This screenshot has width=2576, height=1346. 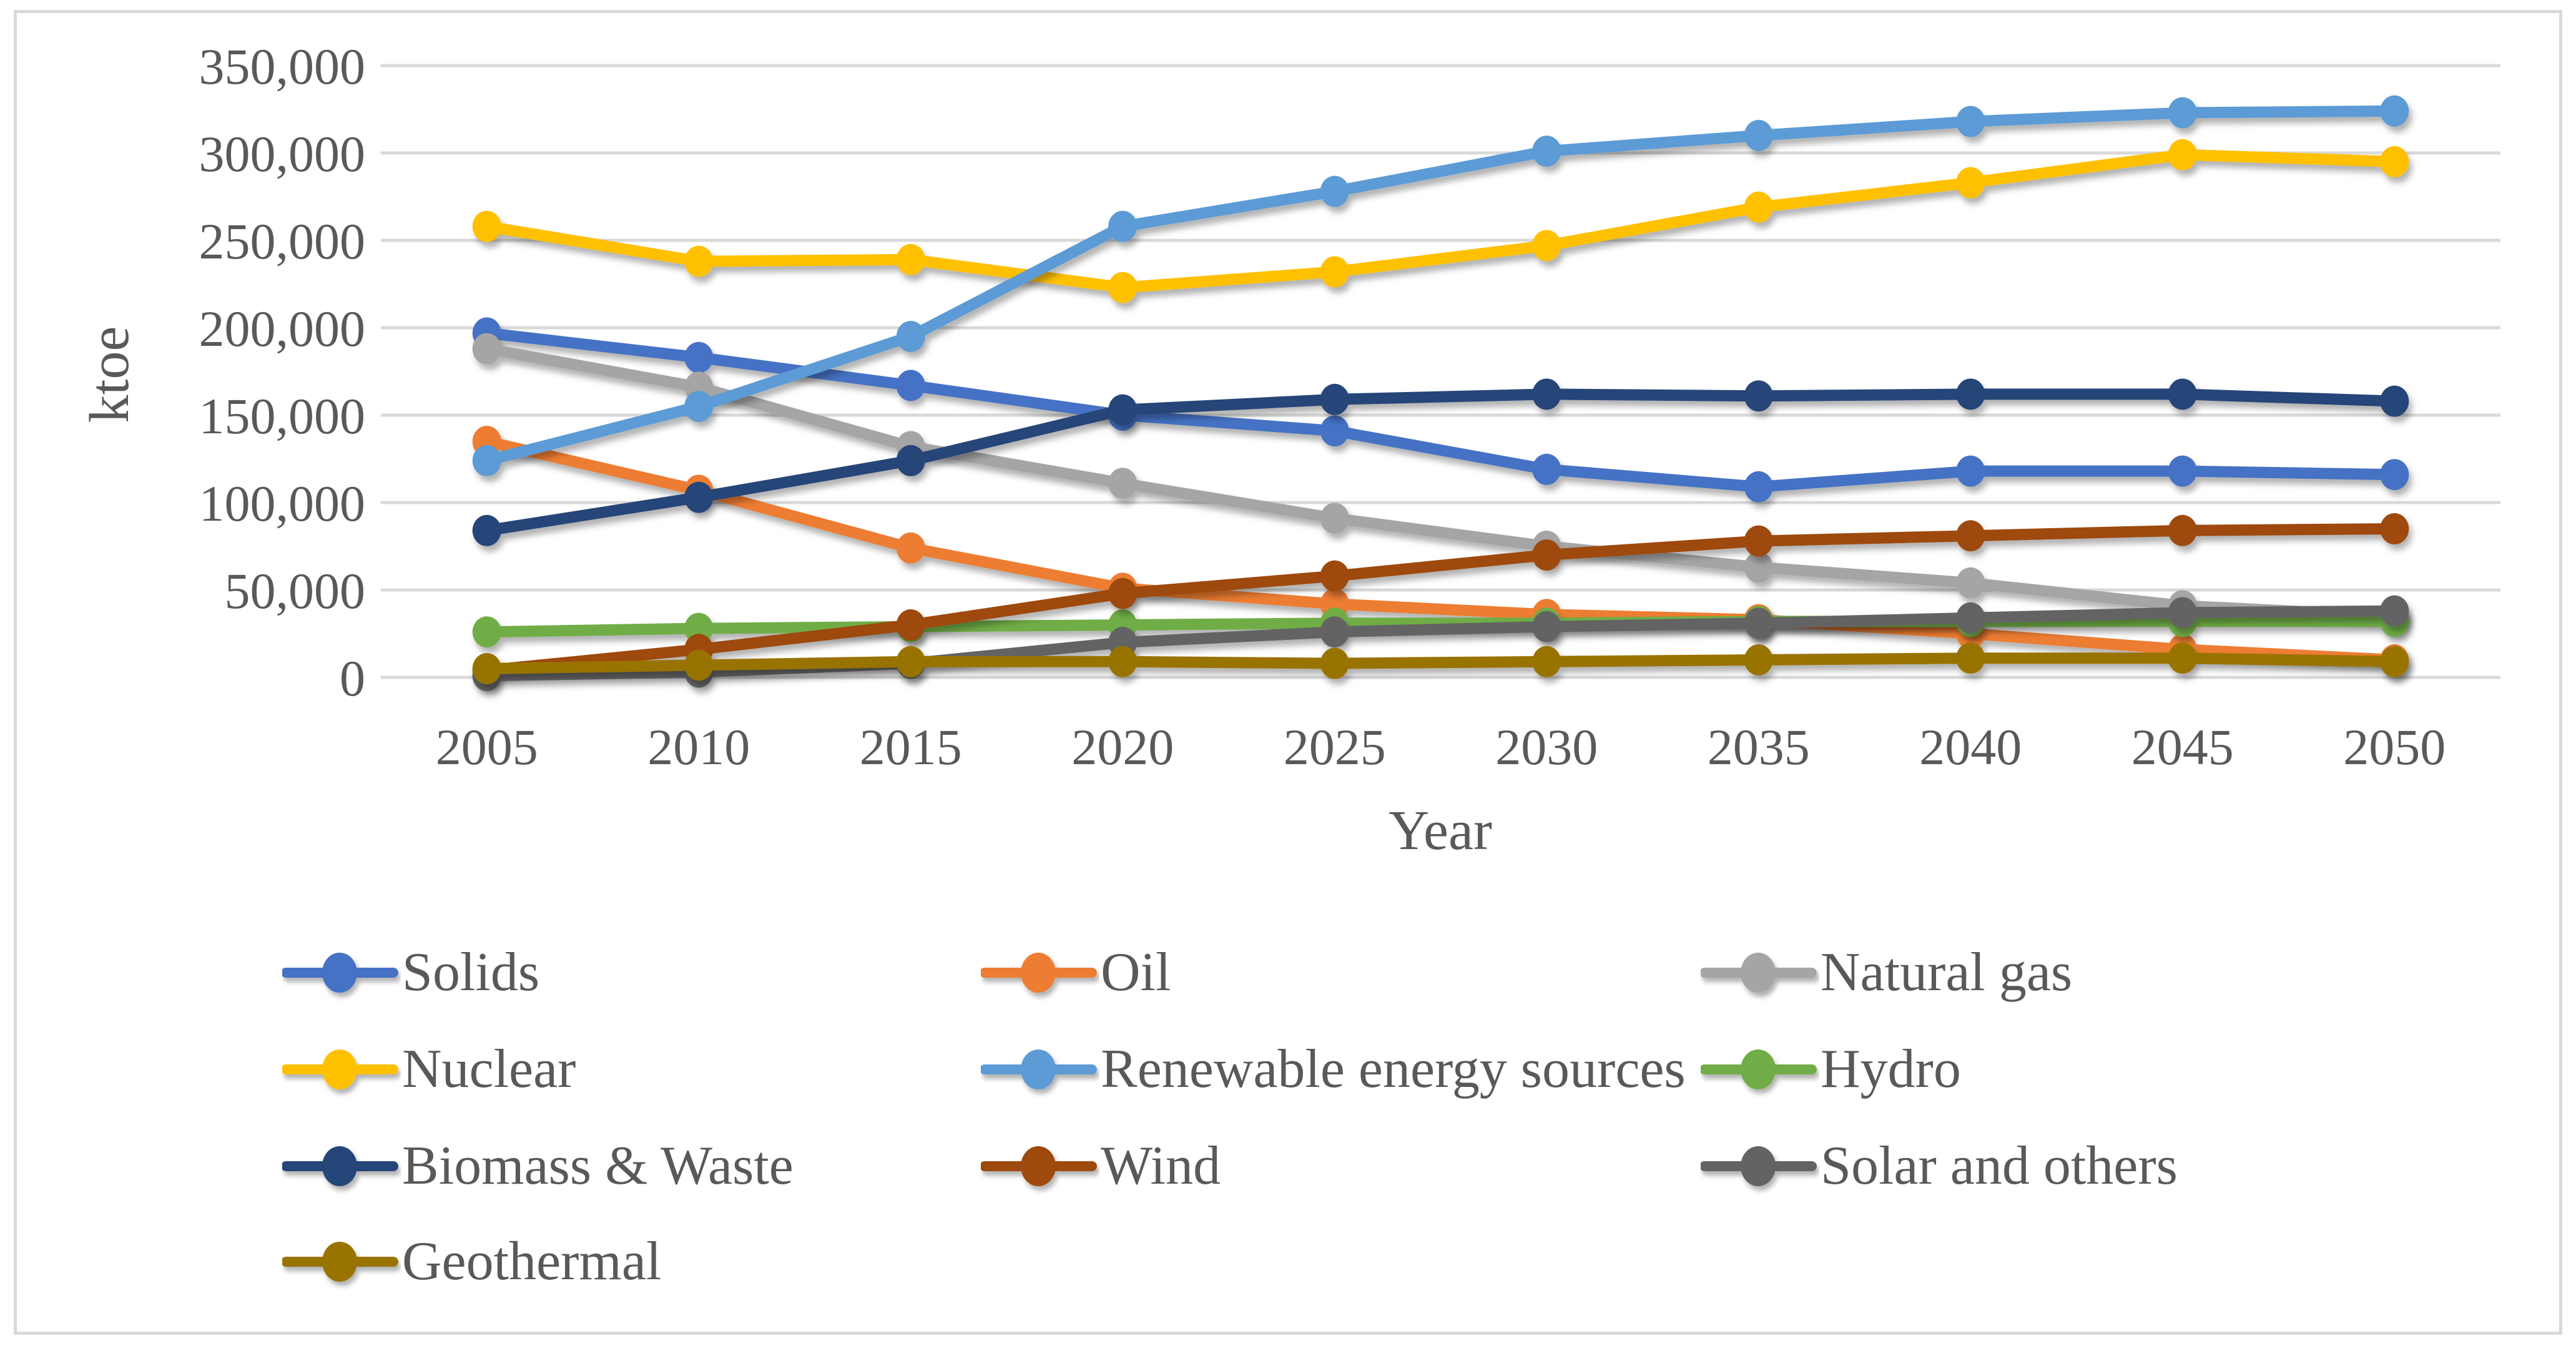 I want to click on legend-marker-solids-icon, so click(x=340, y=973).